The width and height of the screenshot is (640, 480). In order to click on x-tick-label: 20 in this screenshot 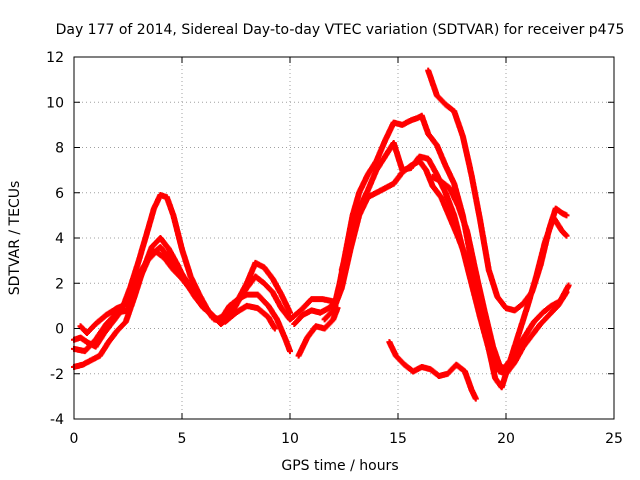, I will do `click(506, 439)`.